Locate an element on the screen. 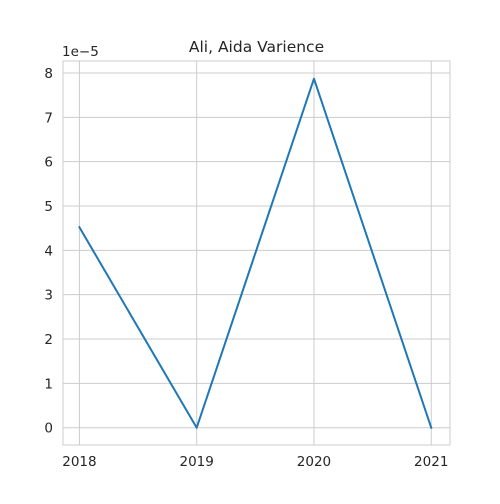 This screenshot has height=504, width=500. y-tick-label: 3 is located at coordinates (48, 296).